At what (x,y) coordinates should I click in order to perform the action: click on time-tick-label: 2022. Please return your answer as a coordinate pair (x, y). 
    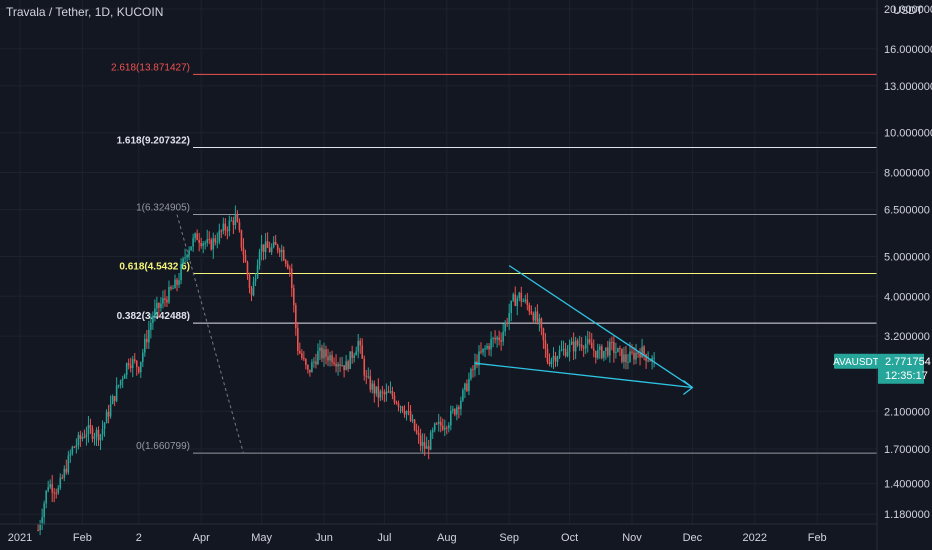
    Looking at the image, I should click on (755, 538).